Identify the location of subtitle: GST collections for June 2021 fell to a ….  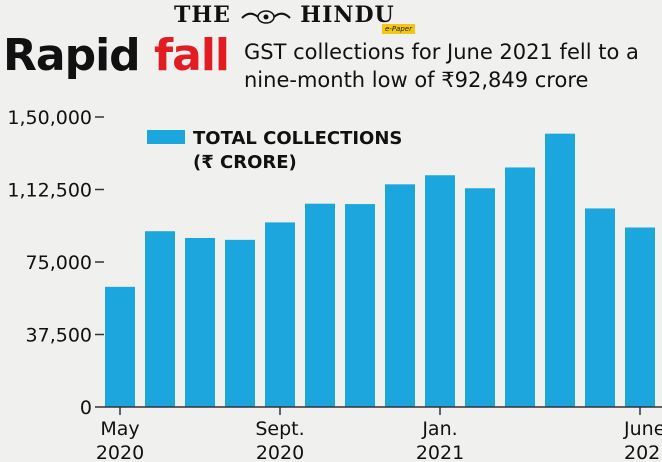
(453, 66).